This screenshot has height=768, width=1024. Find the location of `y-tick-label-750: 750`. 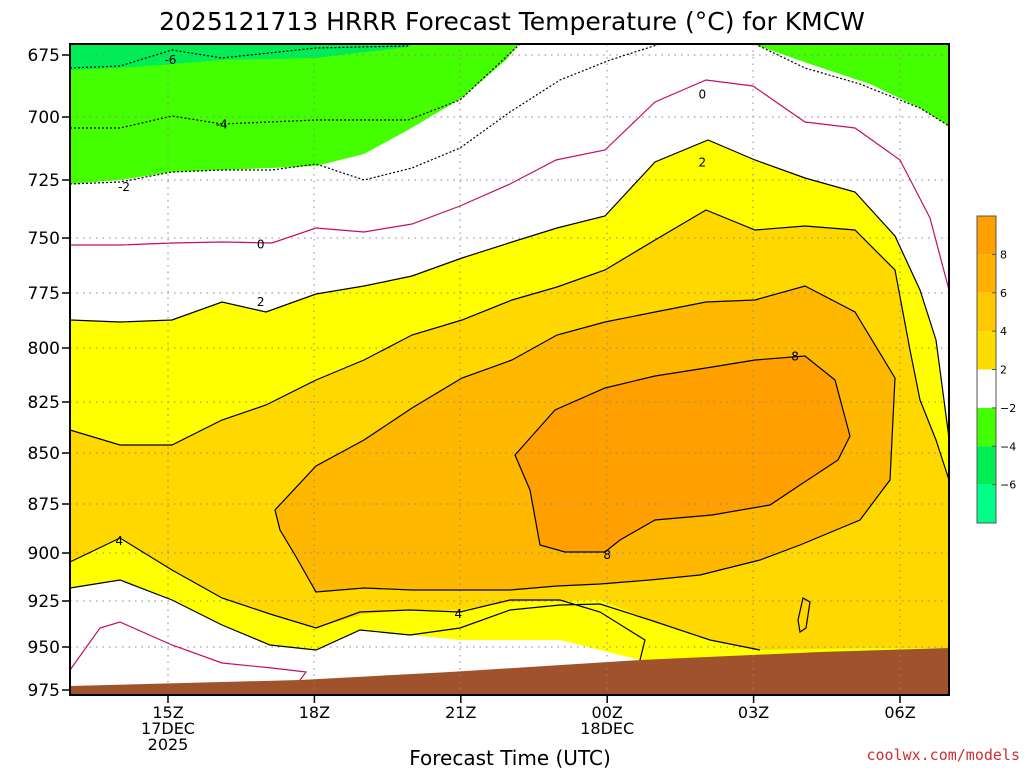

y-tick-label-750: 750 is located at coordinates (44, 239).